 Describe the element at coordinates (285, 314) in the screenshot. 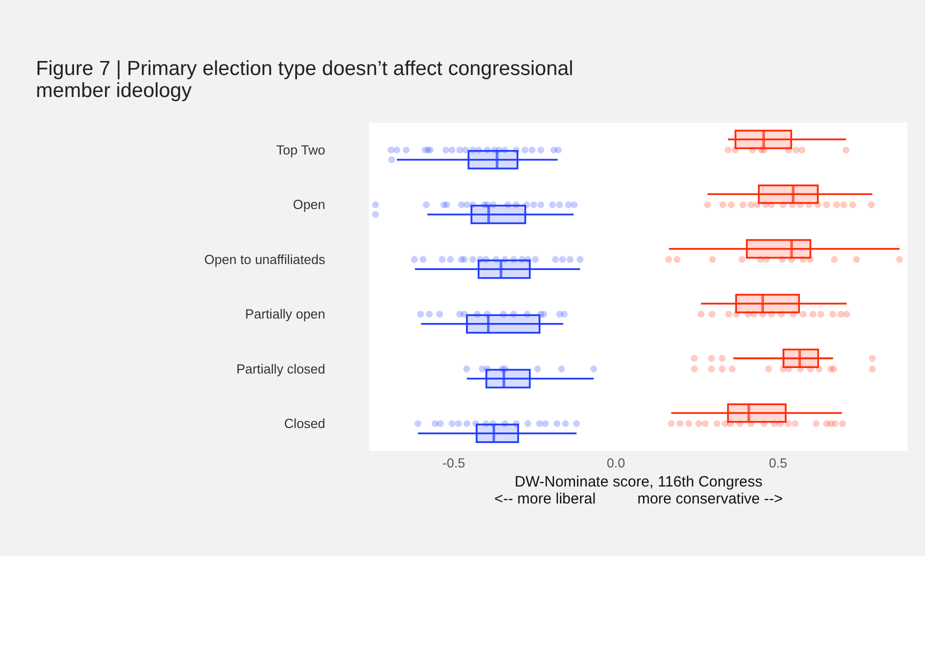

I see `y-tick-label: Partially open` at that location.